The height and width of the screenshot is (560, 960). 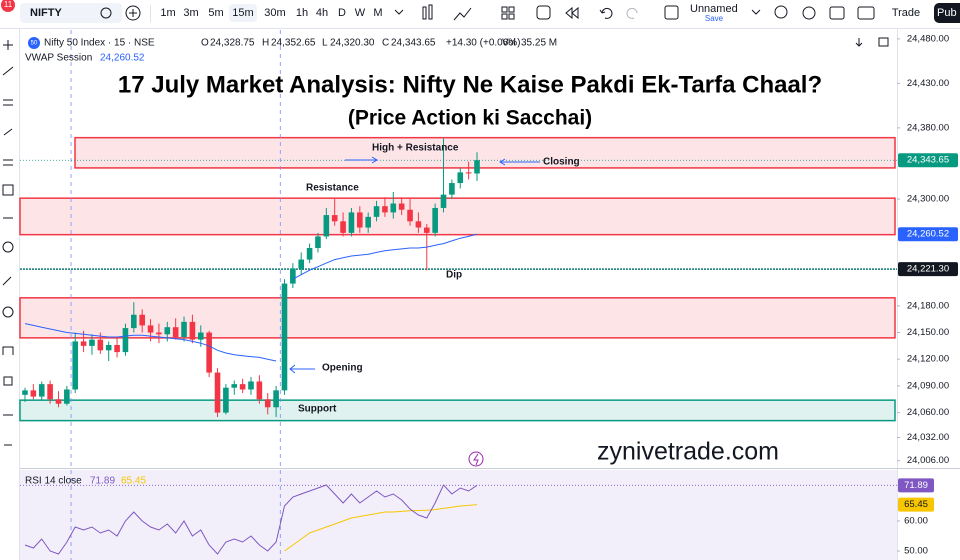 I want to click on ruler-tool, so click(x=7, y=281).